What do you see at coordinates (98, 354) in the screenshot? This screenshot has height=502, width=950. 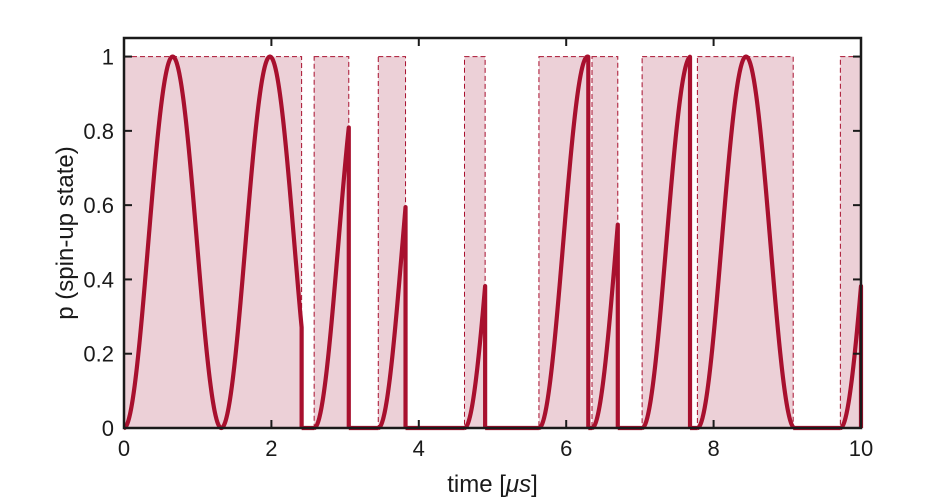 I see `y-tick-label: 0.2` at bounding box center [98, 354].